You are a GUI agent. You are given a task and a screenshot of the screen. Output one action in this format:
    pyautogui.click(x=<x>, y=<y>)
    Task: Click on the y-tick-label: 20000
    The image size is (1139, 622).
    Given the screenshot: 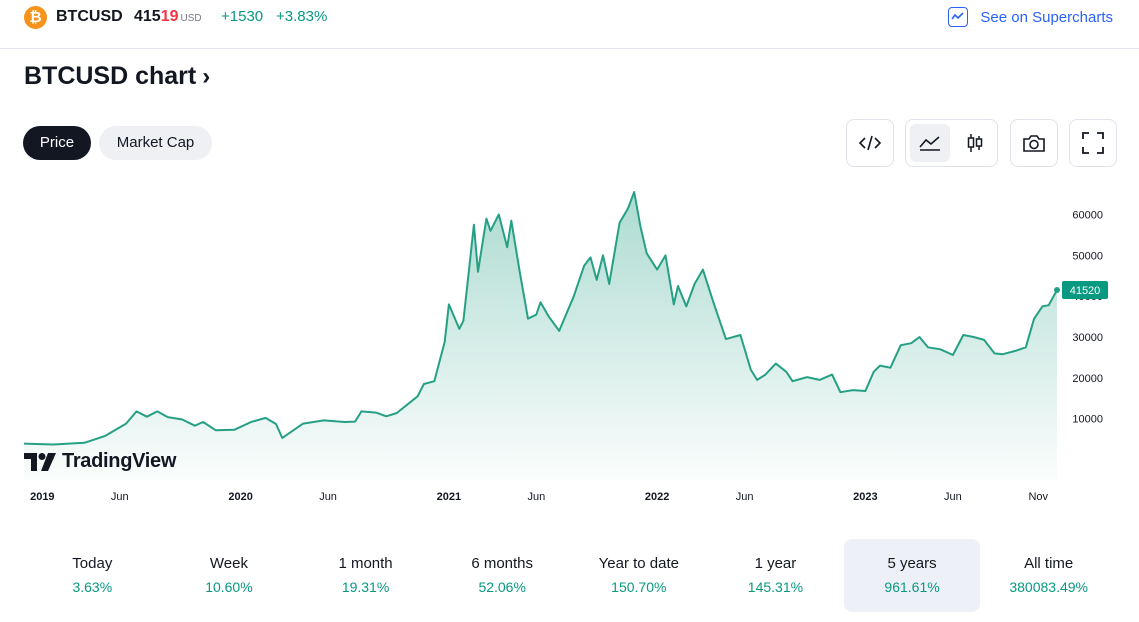 What is the action you would take?
    pyautogui.click(x=1087, y=379)
    